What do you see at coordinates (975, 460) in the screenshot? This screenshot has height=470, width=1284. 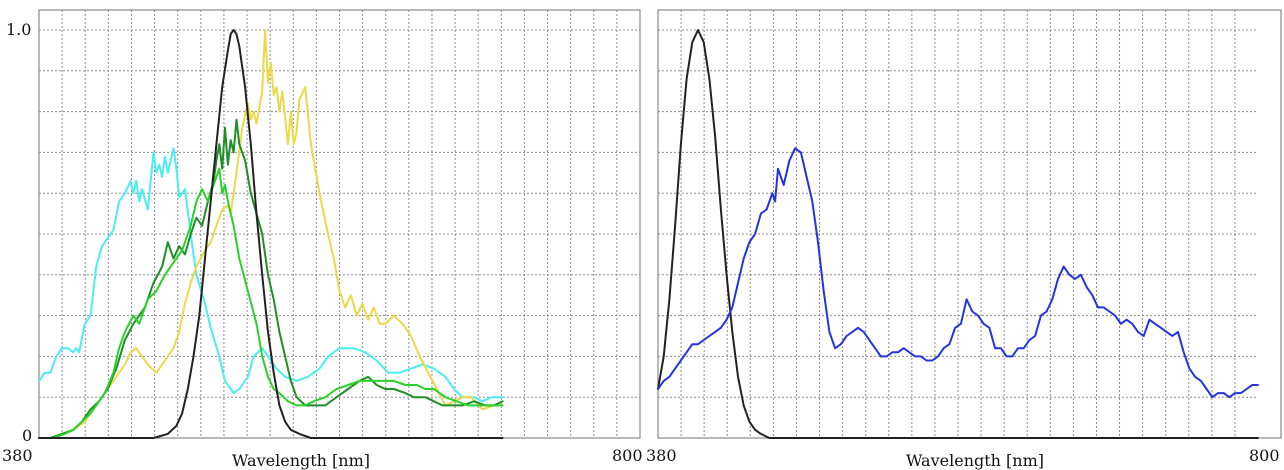 I see `right-x-axis-label: Wavelength [nm]` at bounding box center [975, 460].